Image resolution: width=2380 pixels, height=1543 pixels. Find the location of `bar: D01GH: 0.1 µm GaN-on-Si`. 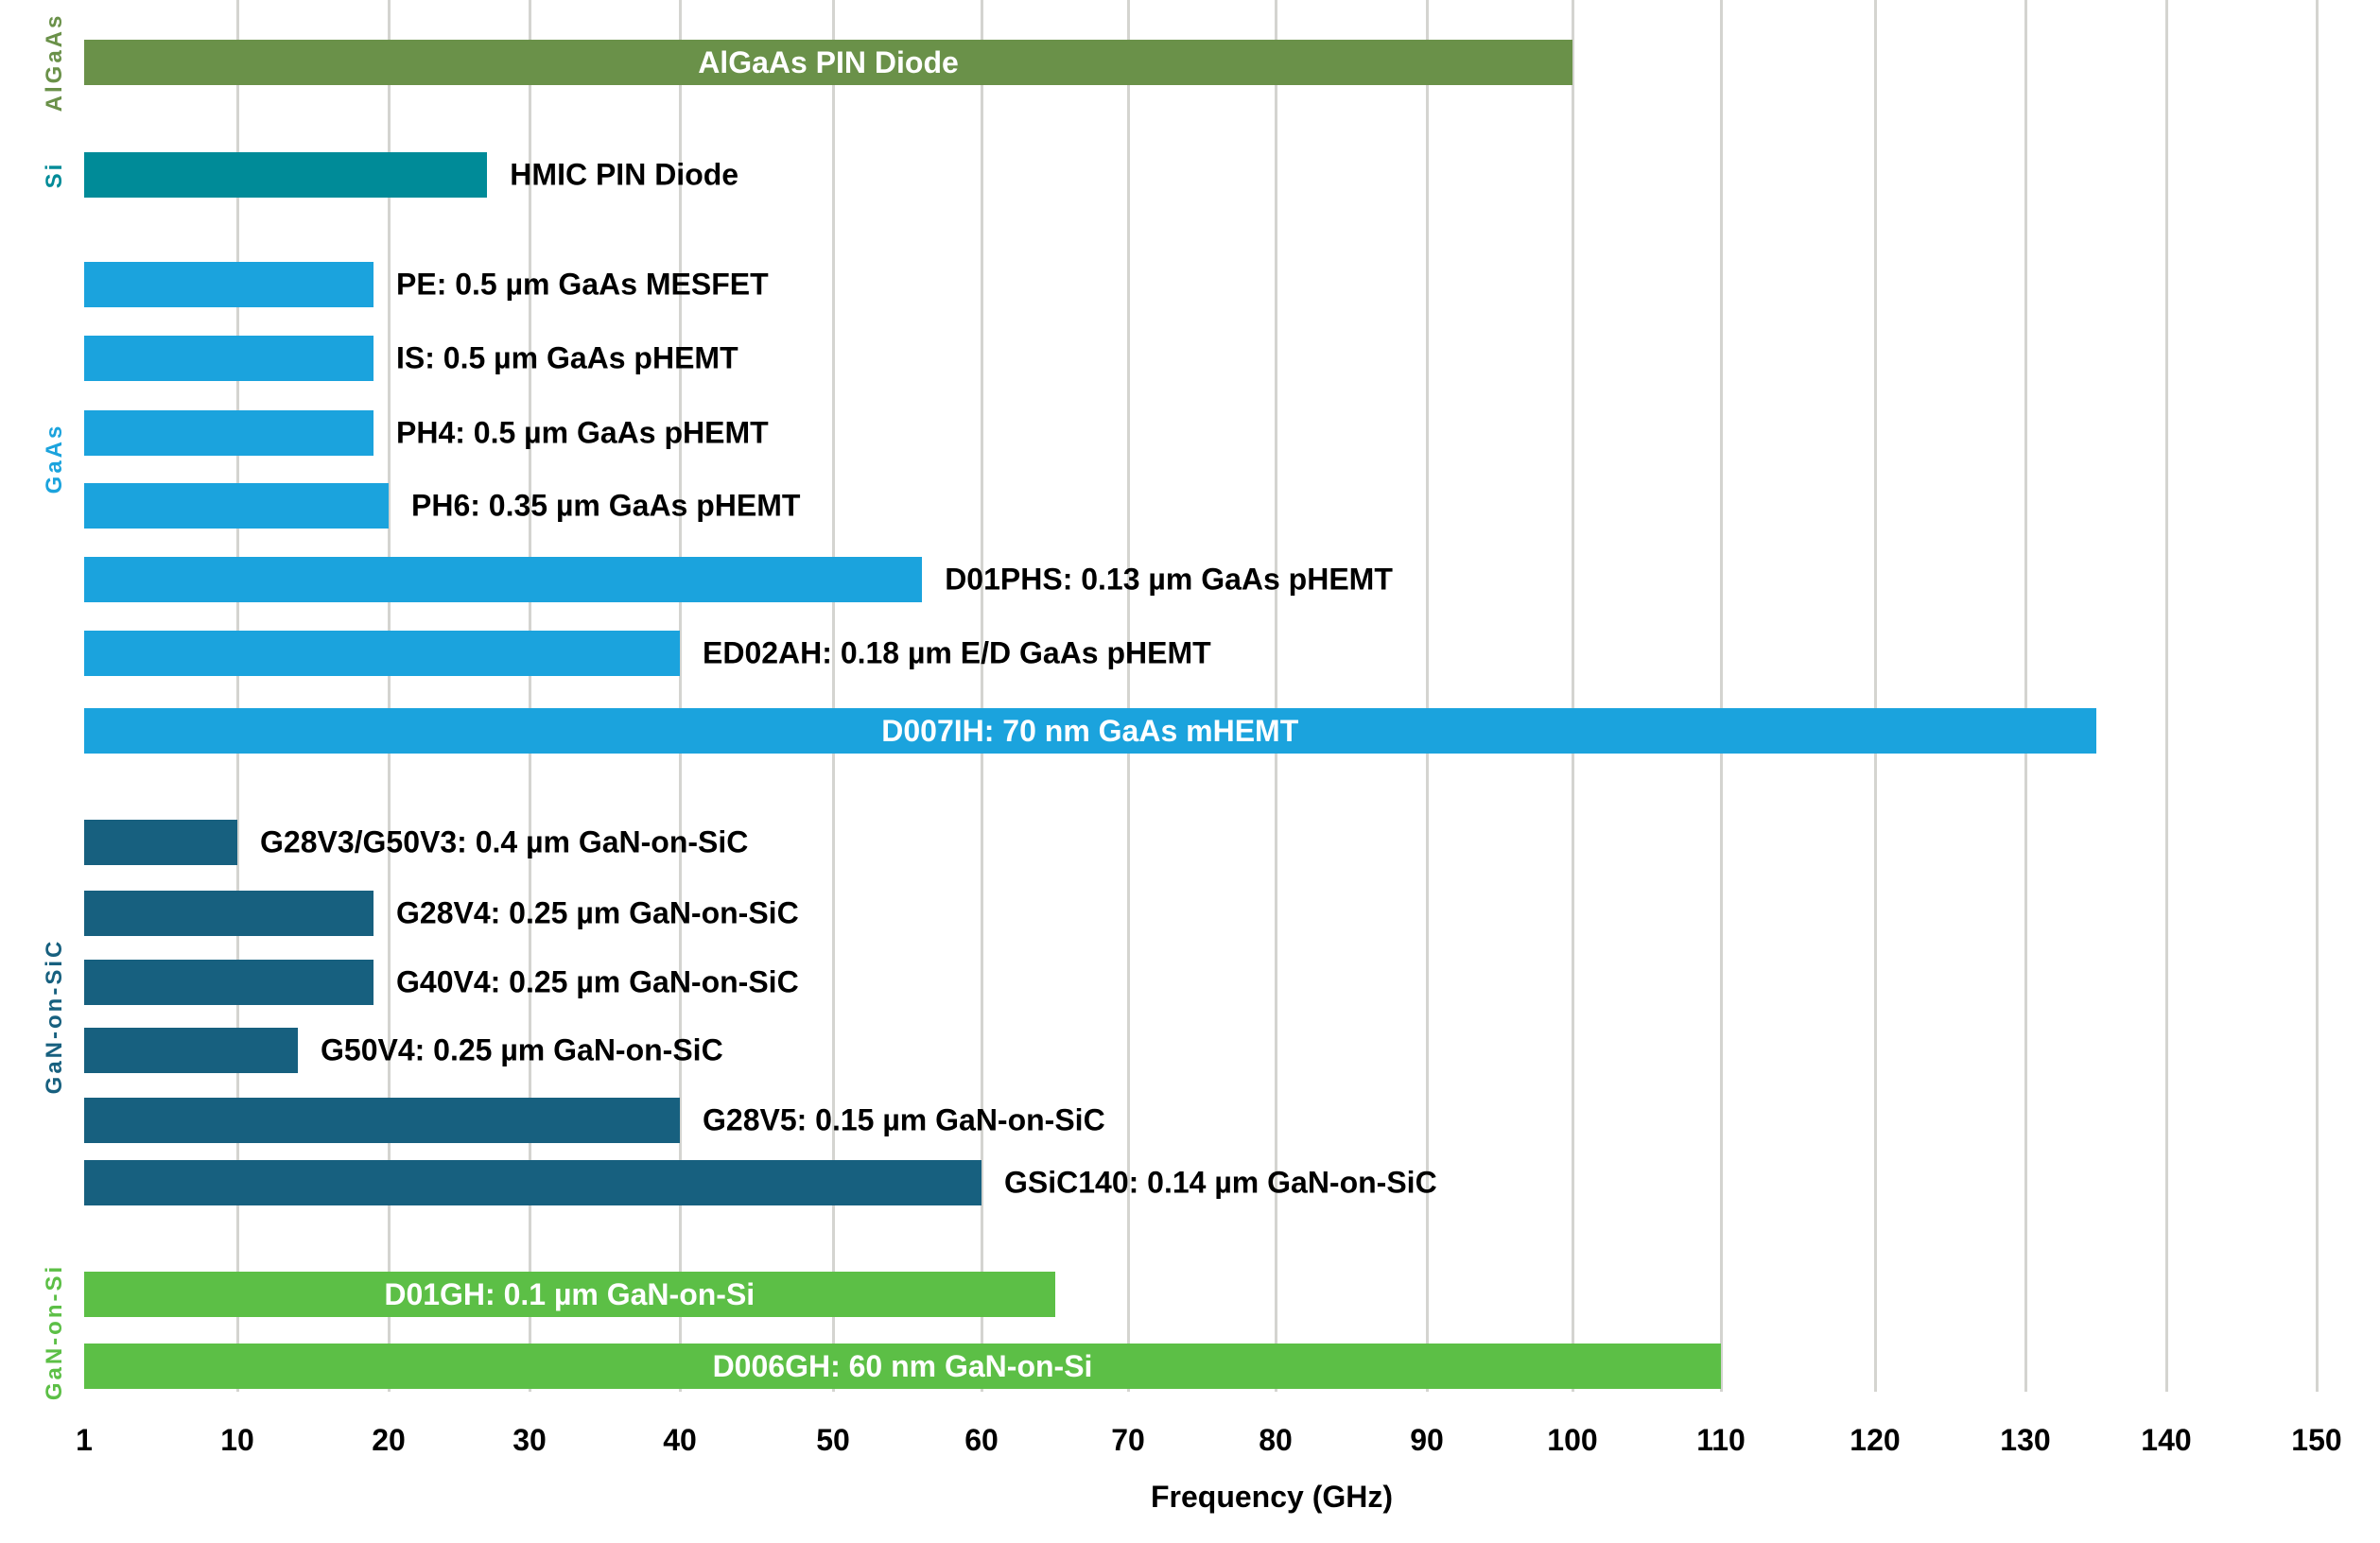

bar: D01GH: 0.1 µm GaN-on-Si is located at coordinates (569, 1294).